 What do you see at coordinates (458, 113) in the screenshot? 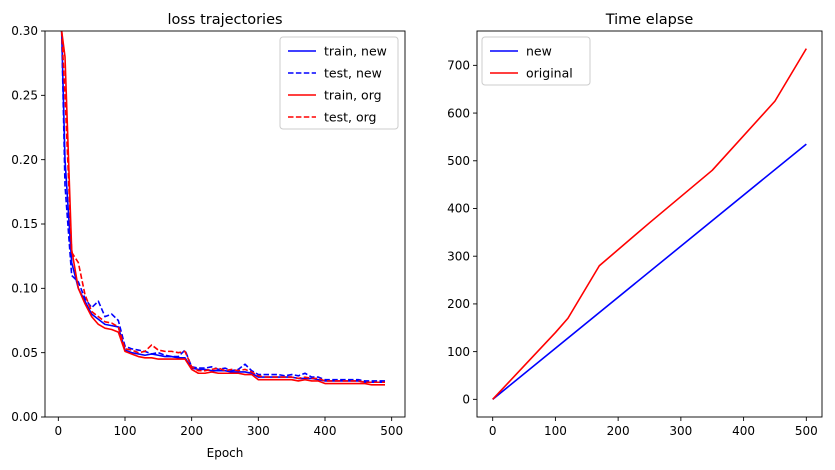
I see `time-y-tick-label: 600` at bounding box center [458, 113].